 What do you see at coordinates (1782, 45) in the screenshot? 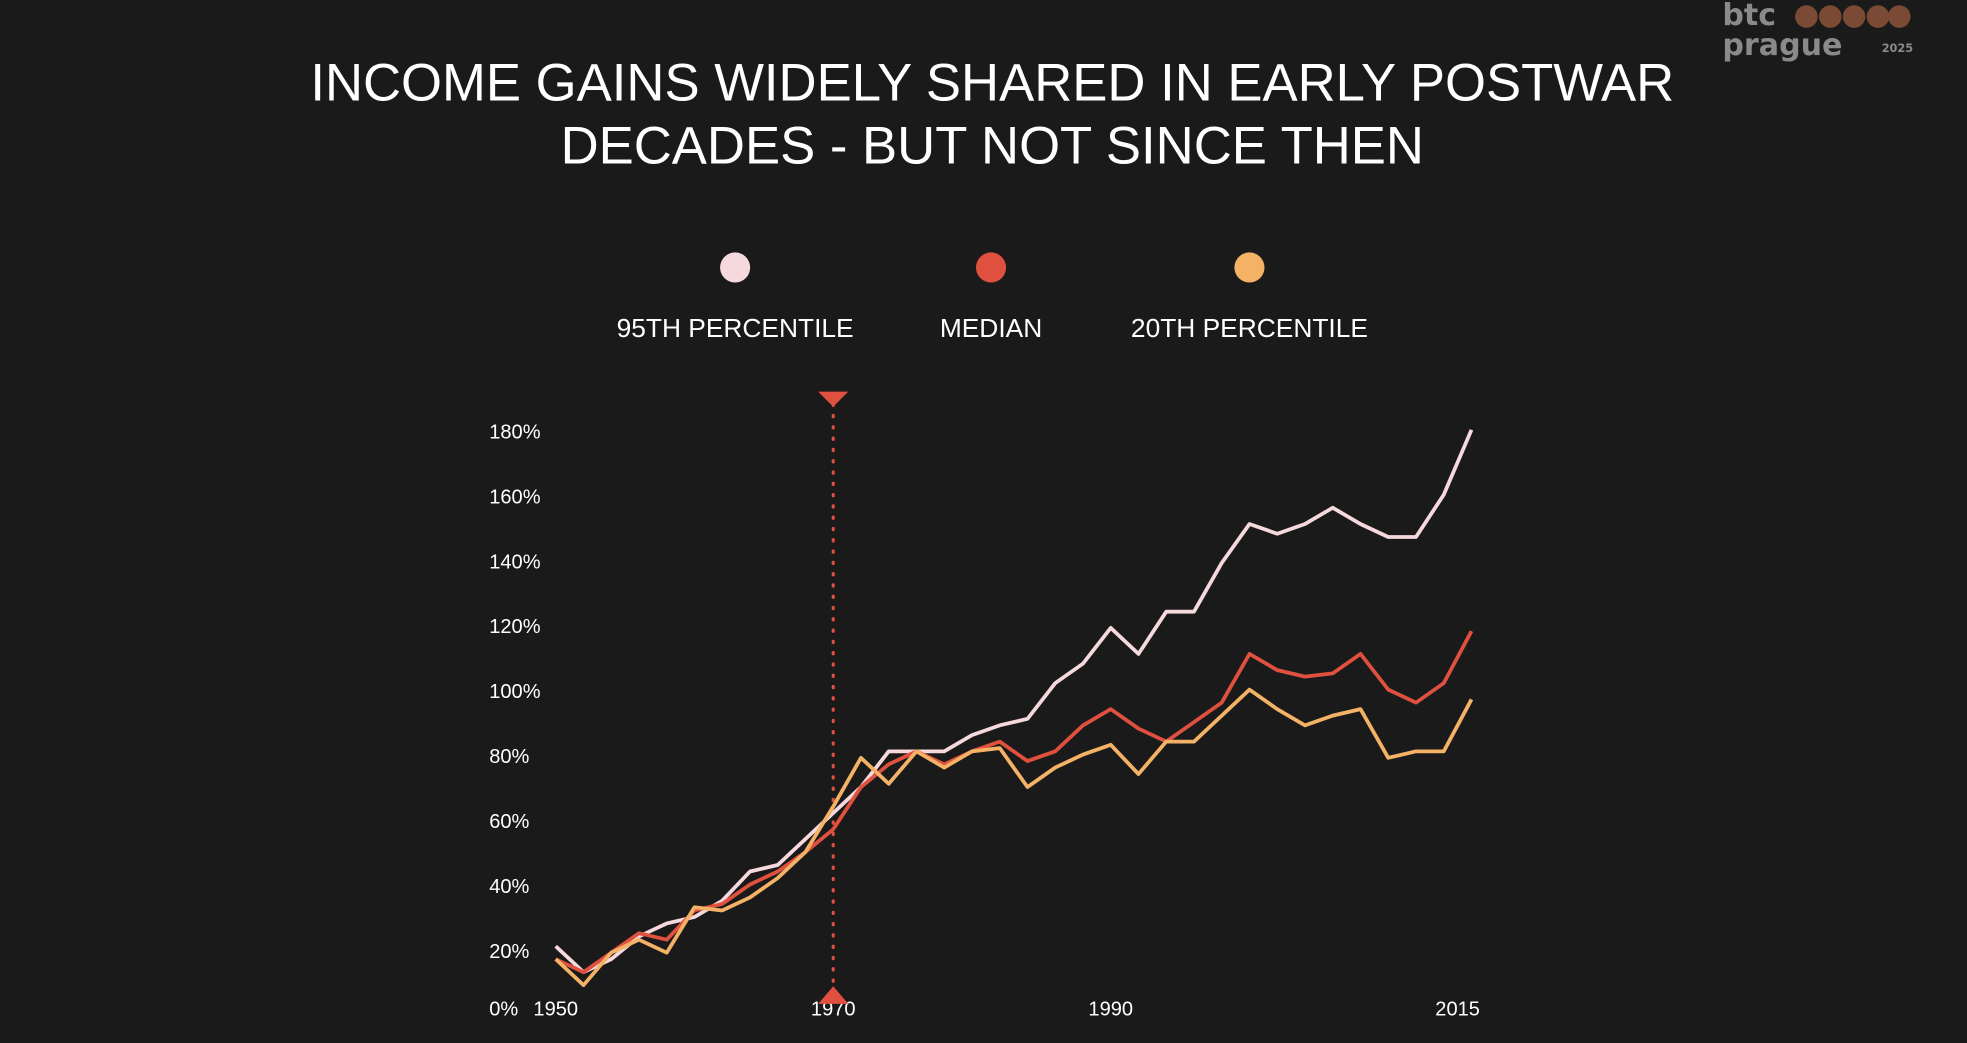
I see `watermark-text: prague` at bounding box center [1782, 45].